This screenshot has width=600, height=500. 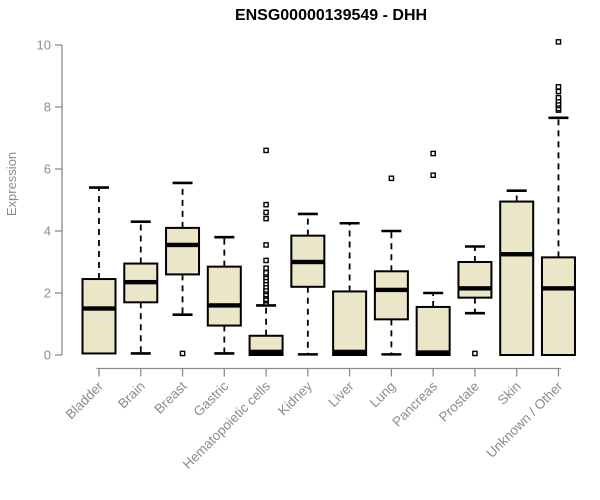 What do you see at coordinates (47, 231) in the screenshot?
I see `y-tick-label: 4` at bounding box center [47, 231].